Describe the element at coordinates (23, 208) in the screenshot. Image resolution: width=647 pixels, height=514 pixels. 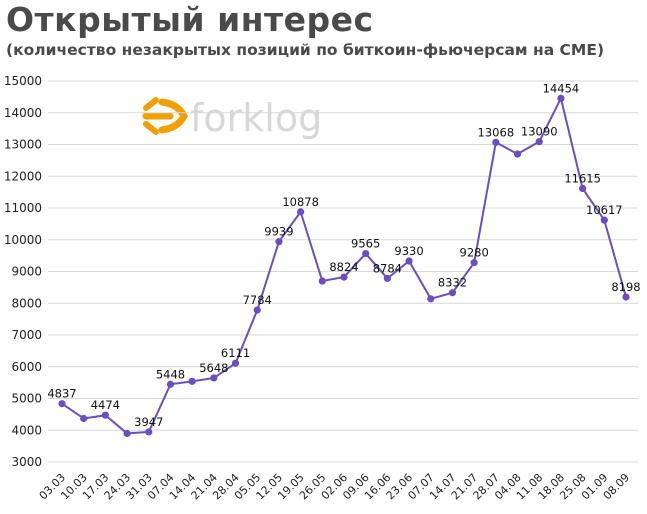
I see `y-tick-label: 11000` at that location.